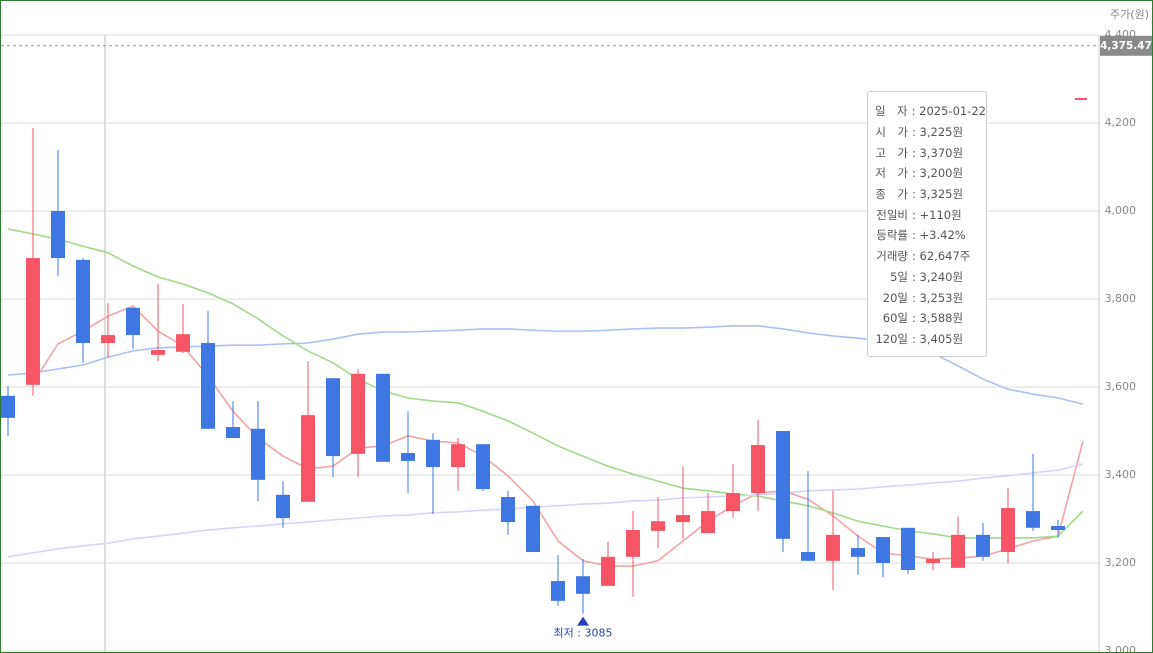 This screenshot has height=653, width=1153. Describe the element at coordinates (1121, 562) in the screenshot. I see `y-tick-label: 3,200` at that location.